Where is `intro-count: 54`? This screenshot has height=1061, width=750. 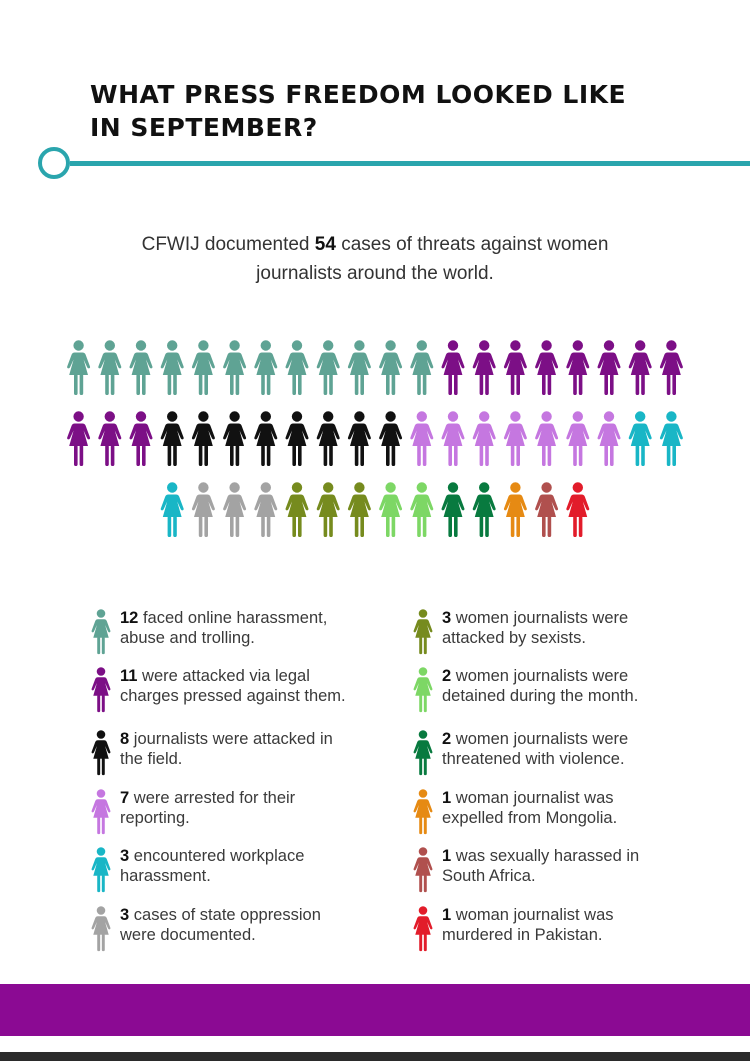 intro-count: 54 is located at coordinates (325, 244).